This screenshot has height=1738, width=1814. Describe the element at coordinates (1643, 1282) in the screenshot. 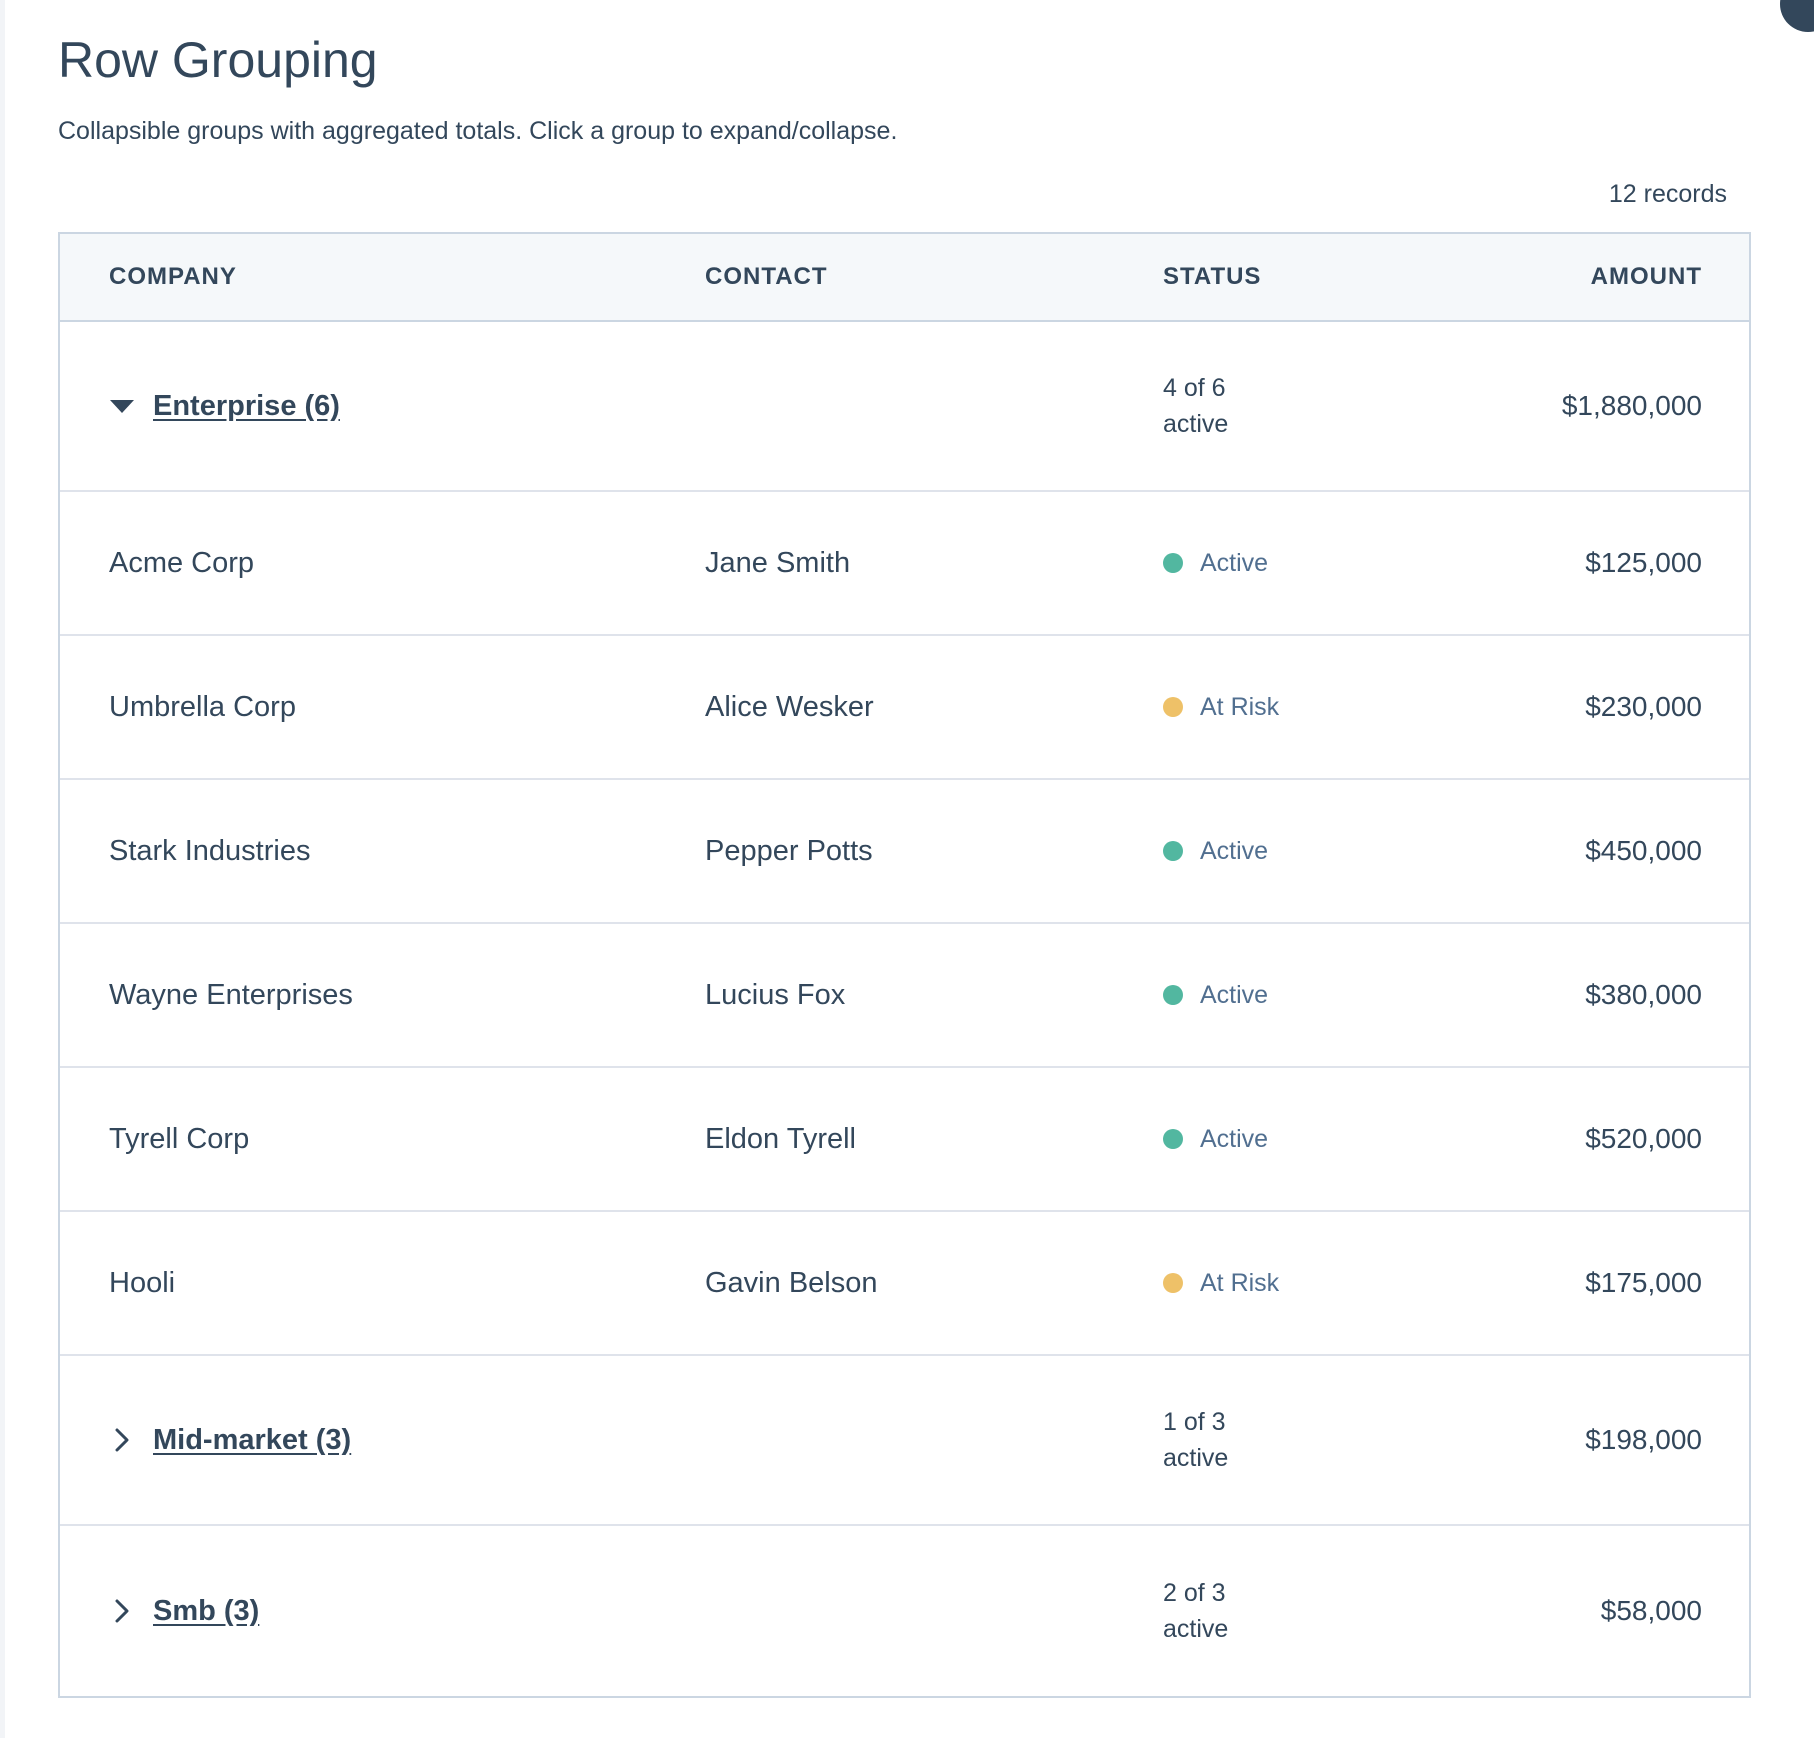

I see `amount-cell: $175,000` at that location.